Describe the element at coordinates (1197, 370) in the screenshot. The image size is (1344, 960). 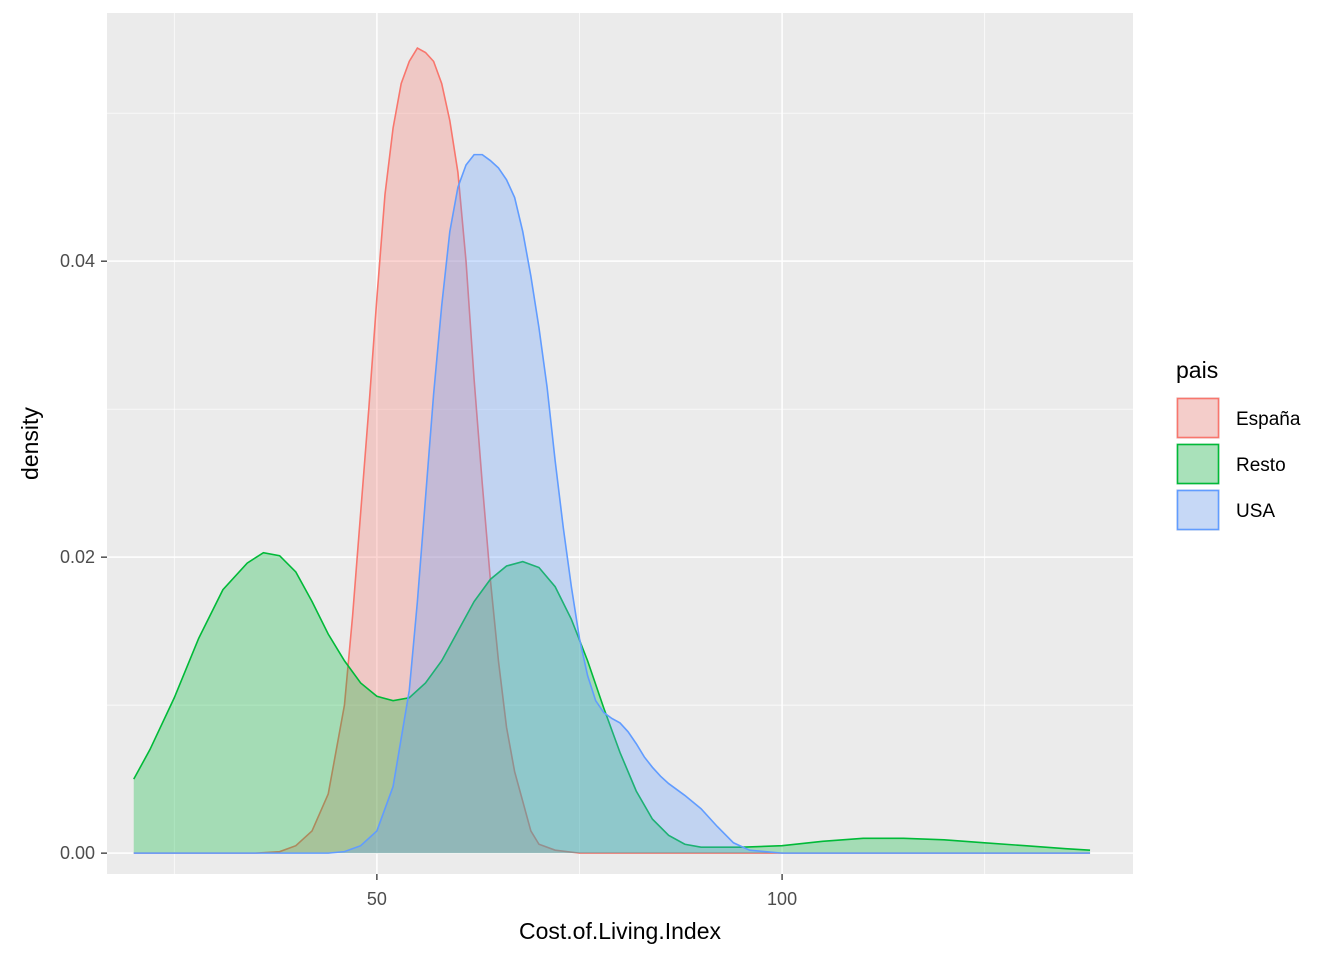
I see `legend-title: pais` at that location.